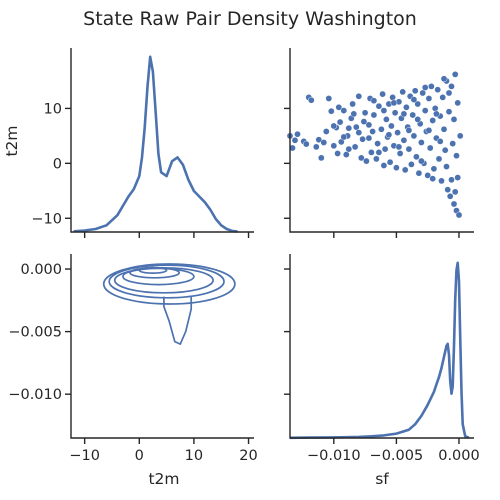 The image size is (500, 500). Describe the element at coordinates (41, 270) in the screenshot. I see `y-tick-label: 0.000` at that location.